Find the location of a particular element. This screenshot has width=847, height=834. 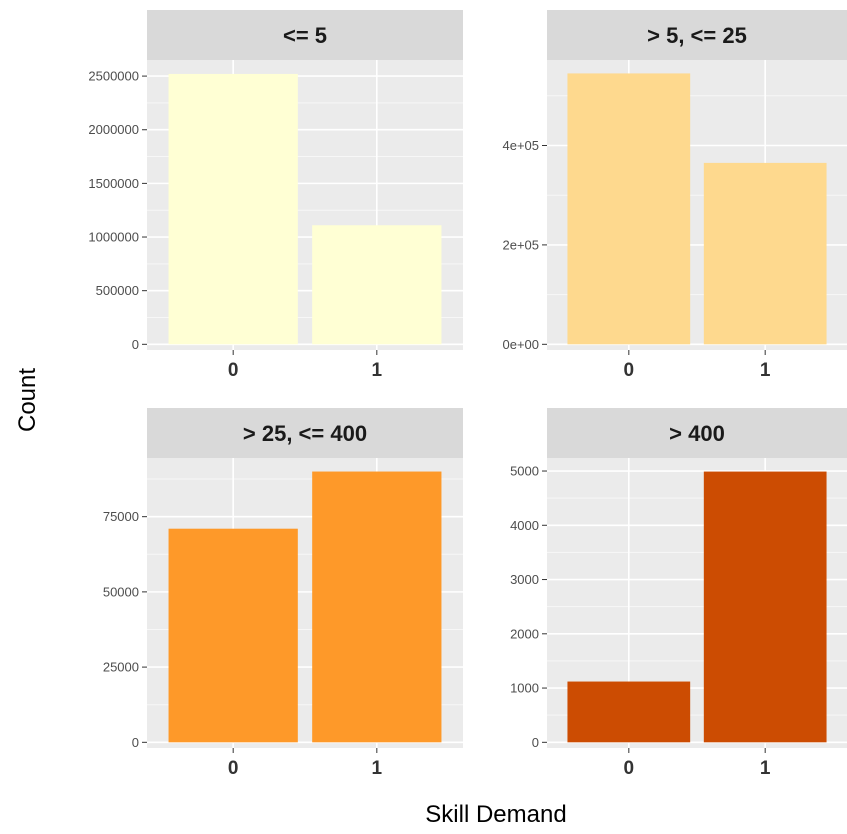

y-tick-label: 1000 is located at coordinates (524, 688).